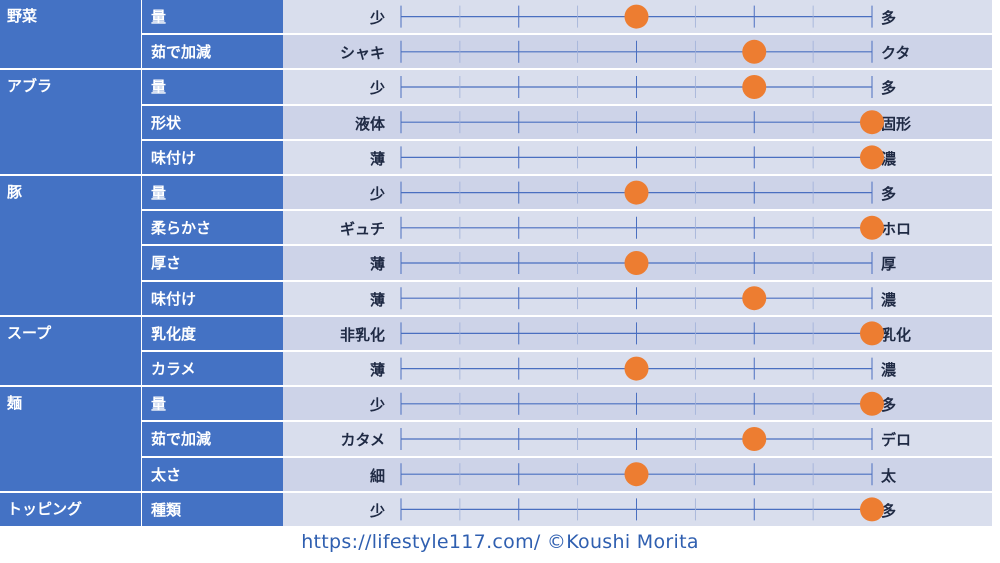  What do you see at coordinates (70, 123) in the screenshot?
I see `category-label: アブラ` at bounding box center [70, 123].